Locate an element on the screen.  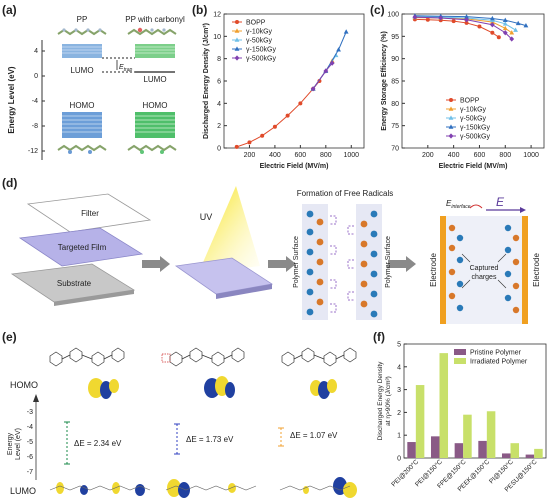
charge-arrows is located at coordinates (484, 271).